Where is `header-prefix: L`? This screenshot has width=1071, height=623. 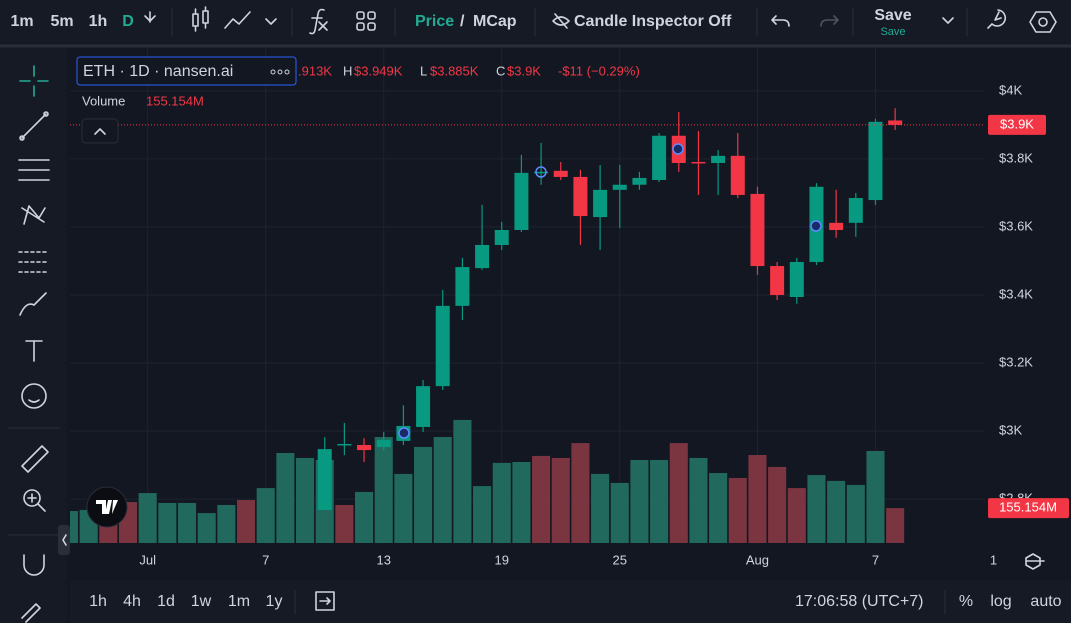
header-prefix: L is located at coordinates (423, 70).